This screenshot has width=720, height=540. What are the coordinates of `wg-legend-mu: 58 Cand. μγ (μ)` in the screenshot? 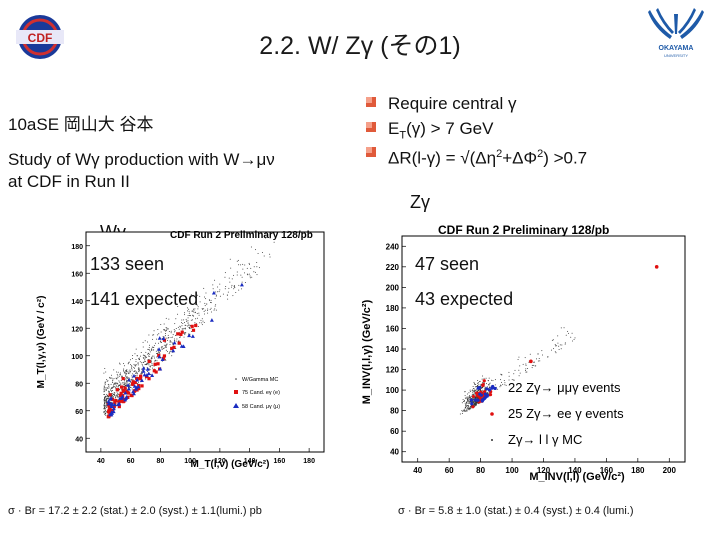 It's located at (261, 407).